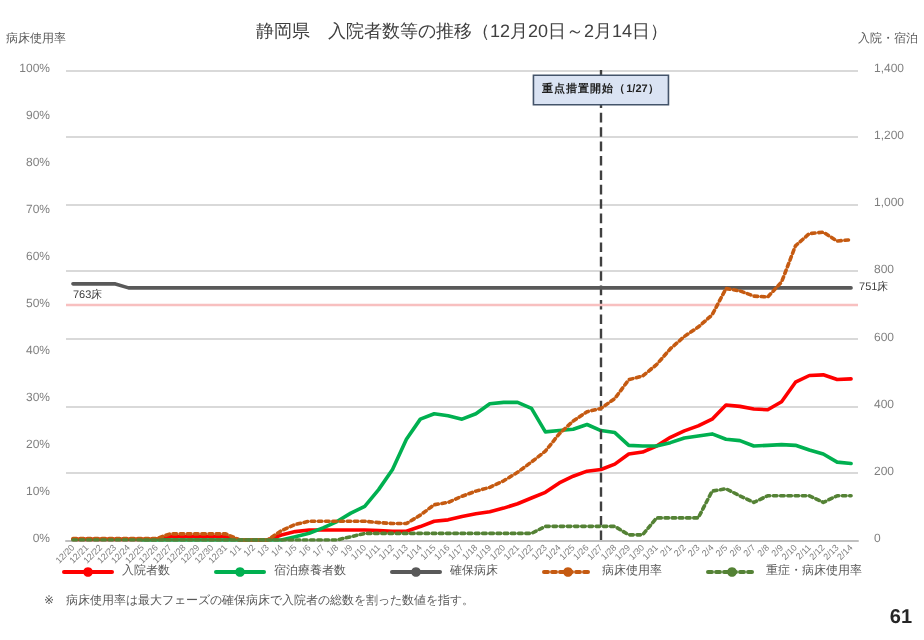 The height and width of the screenshot is (640, 924). What do you see at coordinates (462, 31) in the screenshot?
I see `chart-title: 静岡県 入院者数等の推移（12月20日～2月14日）` at bounding box center [462, 31].